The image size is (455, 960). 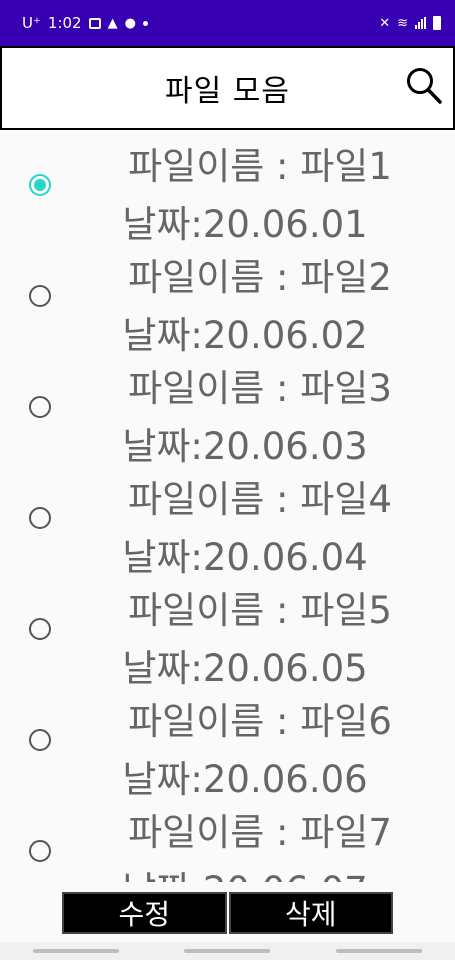 I want to click on file-date-label: 날짜:20.06.02, so click(x=245, y=335).